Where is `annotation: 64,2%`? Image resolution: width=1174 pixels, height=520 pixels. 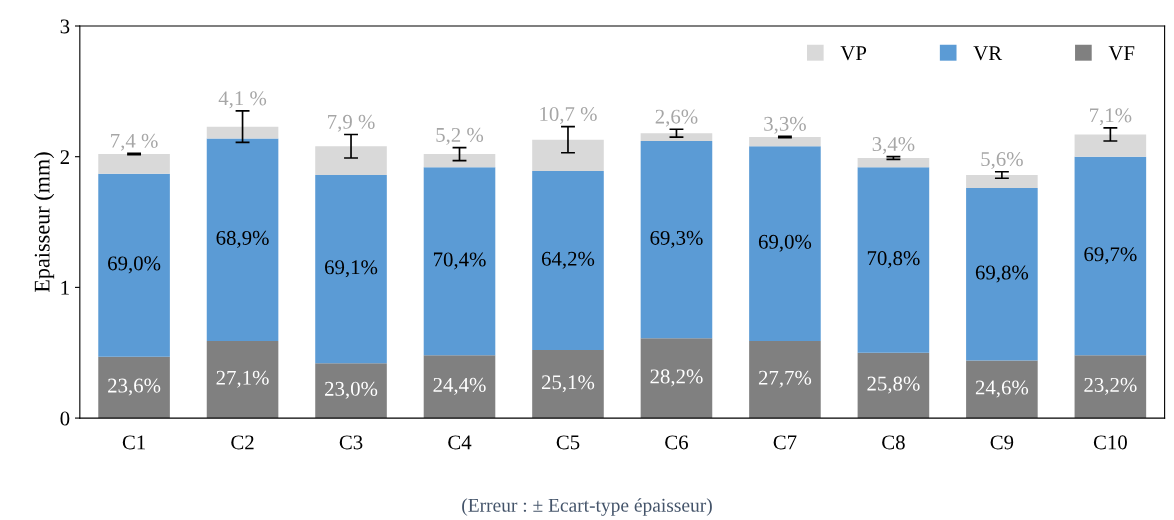
annotation: 64,2% is located at coordinates (568, 260).